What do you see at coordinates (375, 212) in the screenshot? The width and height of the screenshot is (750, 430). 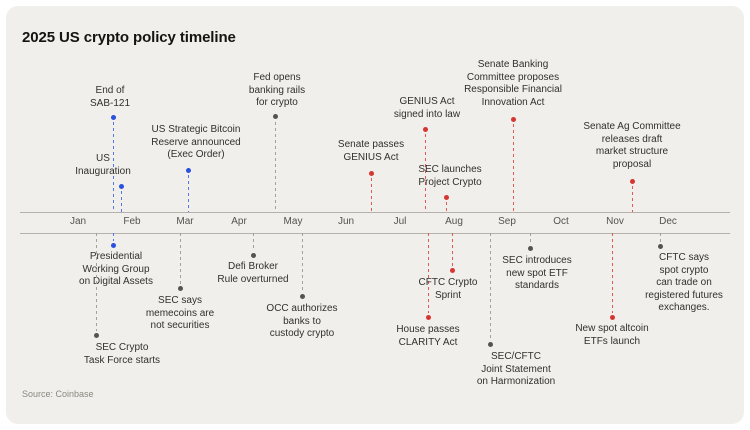 I see `timeline-axis-top-line` at bounding box center [375, 212].